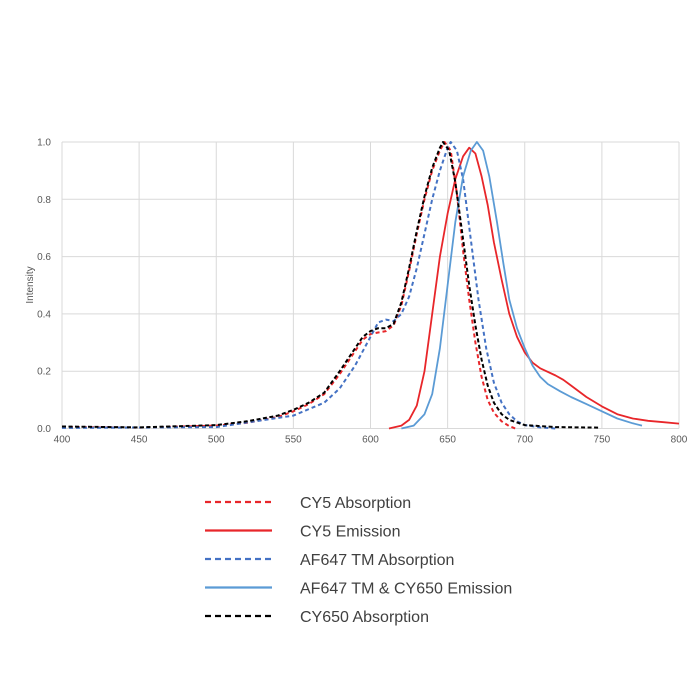 This screenshot has width=700, height=700. Describe the element at coordinates (62, 440) in the screenshot. I see `x-tick-label: 400` at that location.